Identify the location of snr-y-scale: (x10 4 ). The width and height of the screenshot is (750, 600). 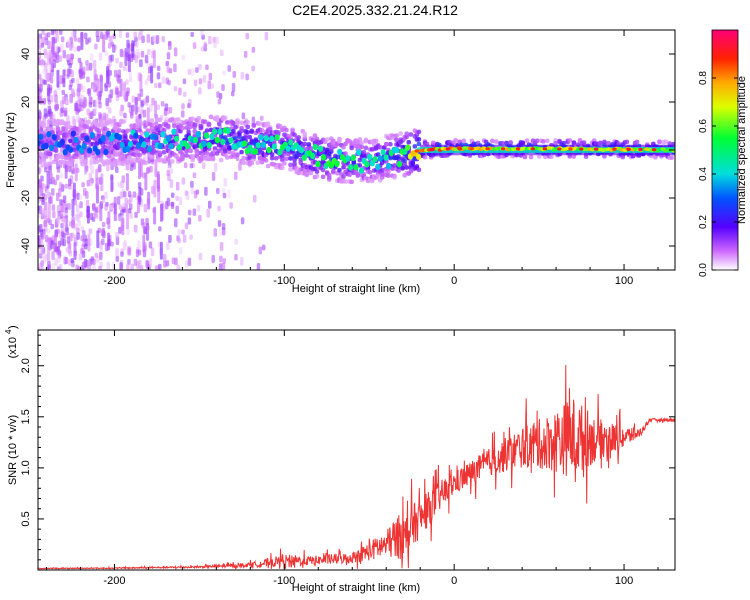
(11, 341).